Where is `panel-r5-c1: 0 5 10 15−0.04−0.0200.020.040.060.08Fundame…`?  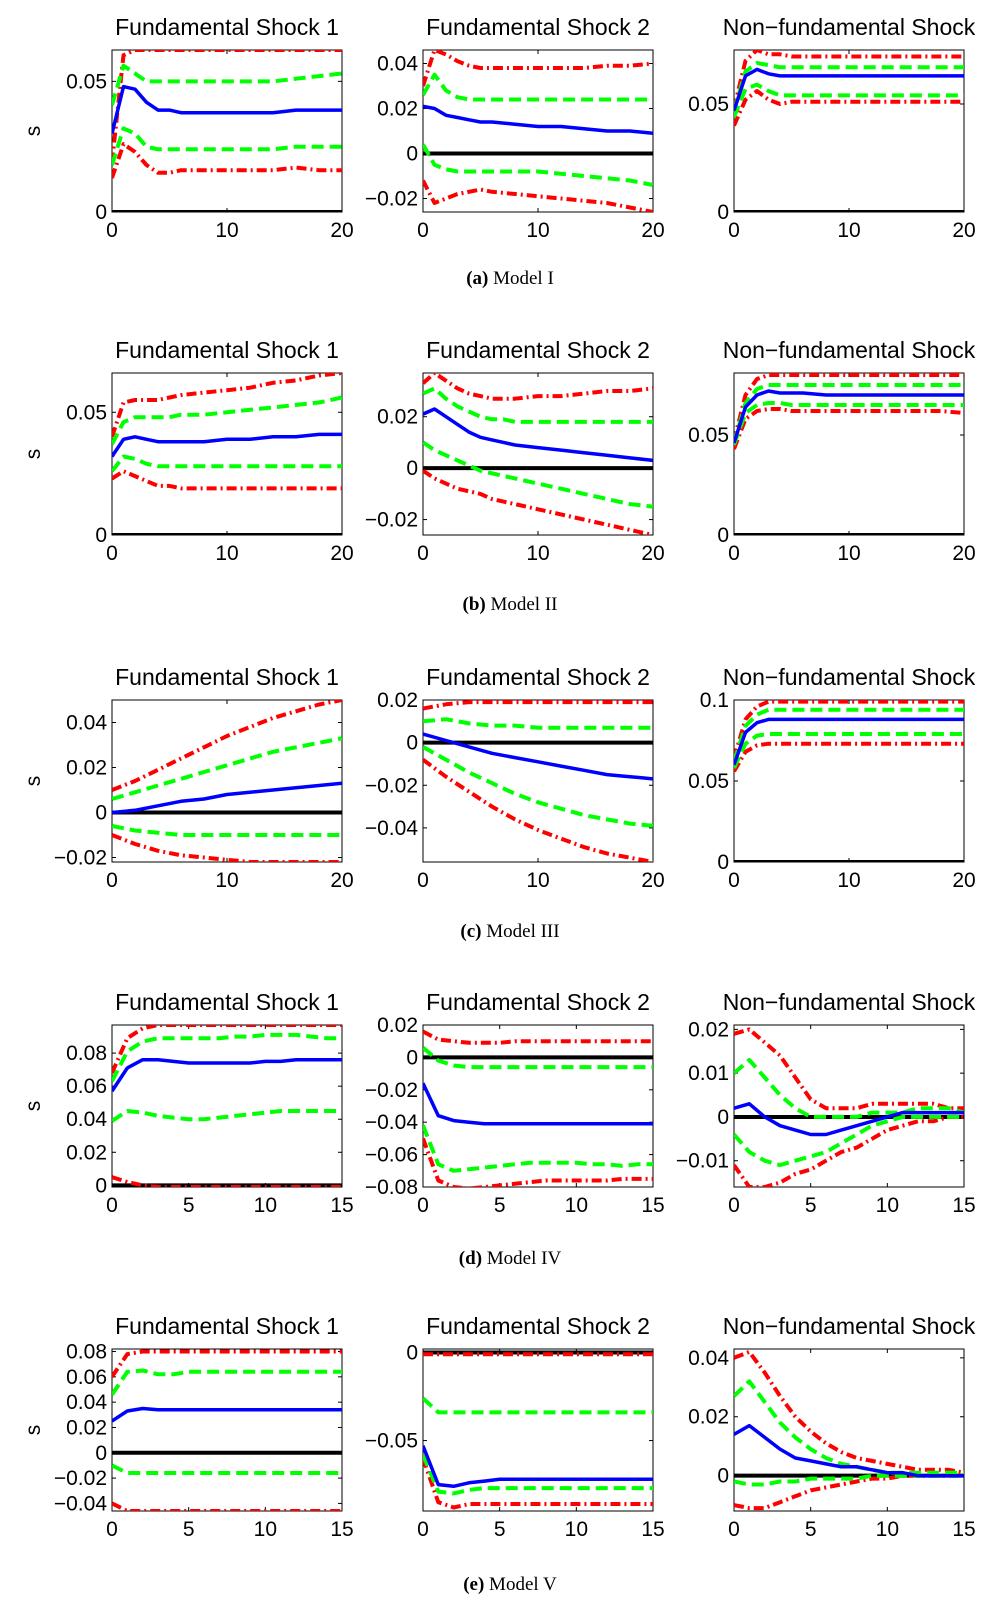 panel-r5-c1: 0 5 10 15−0.04−0.0200.020.040.060.08Fundame… is located at coordinates (188, 1427).